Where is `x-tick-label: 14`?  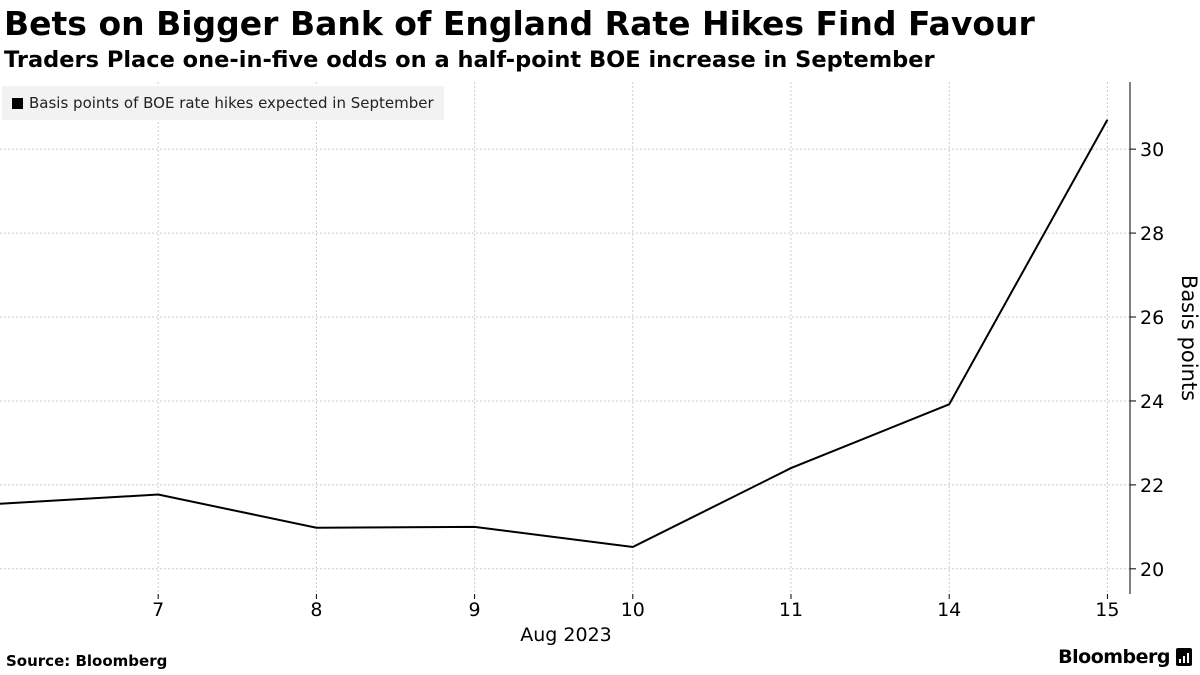
x-tick-label: 14 is located at coordinates (949, 610).